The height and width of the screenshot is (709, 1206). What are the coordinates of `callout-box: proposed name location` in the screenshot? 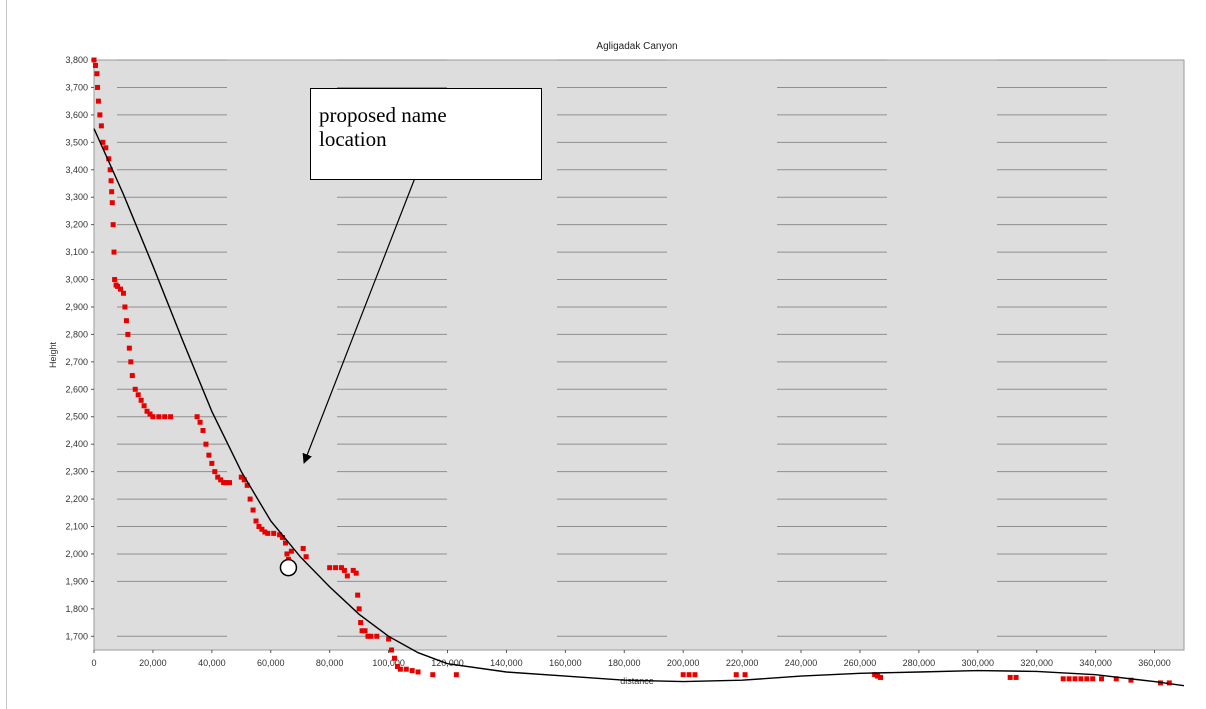 It's located at (426, 134).